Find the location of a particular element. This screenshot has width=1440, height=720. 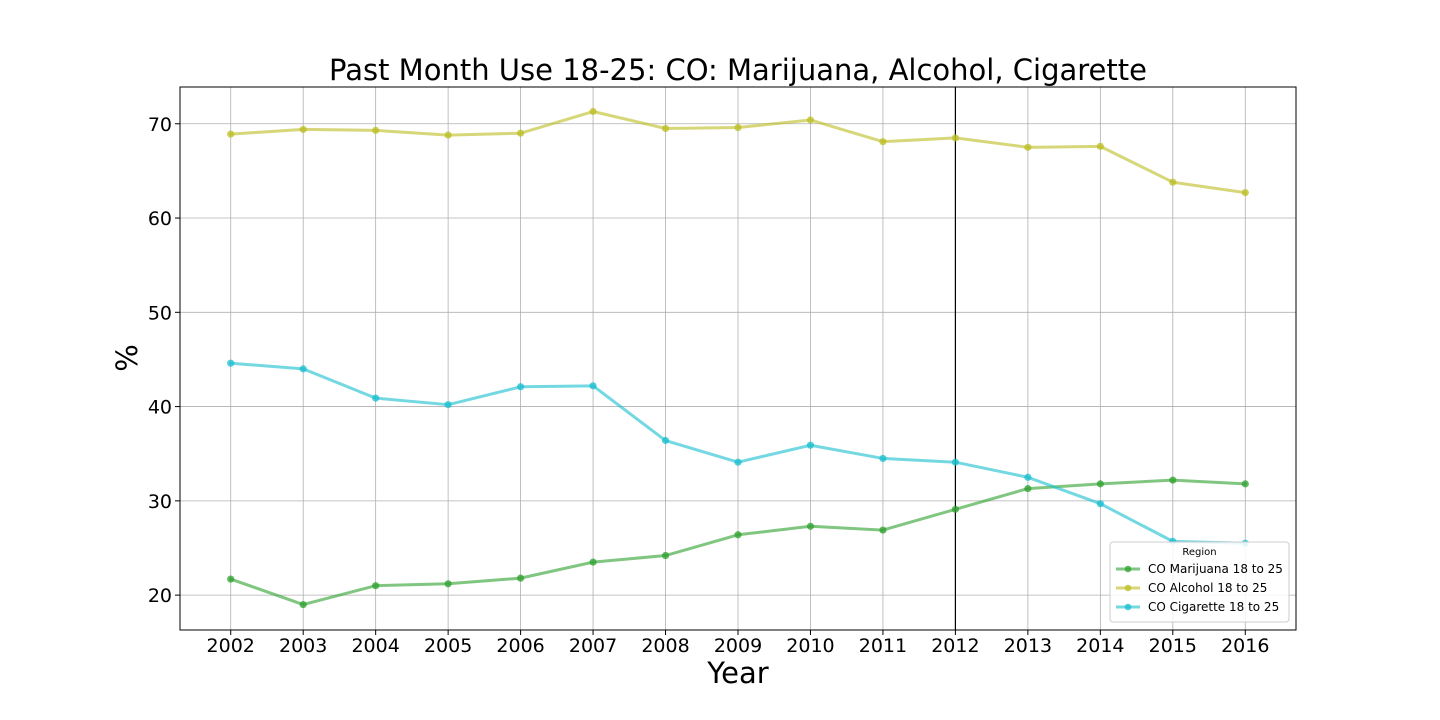

x-tick-label: 2012 is located at coordinates (955, 646).